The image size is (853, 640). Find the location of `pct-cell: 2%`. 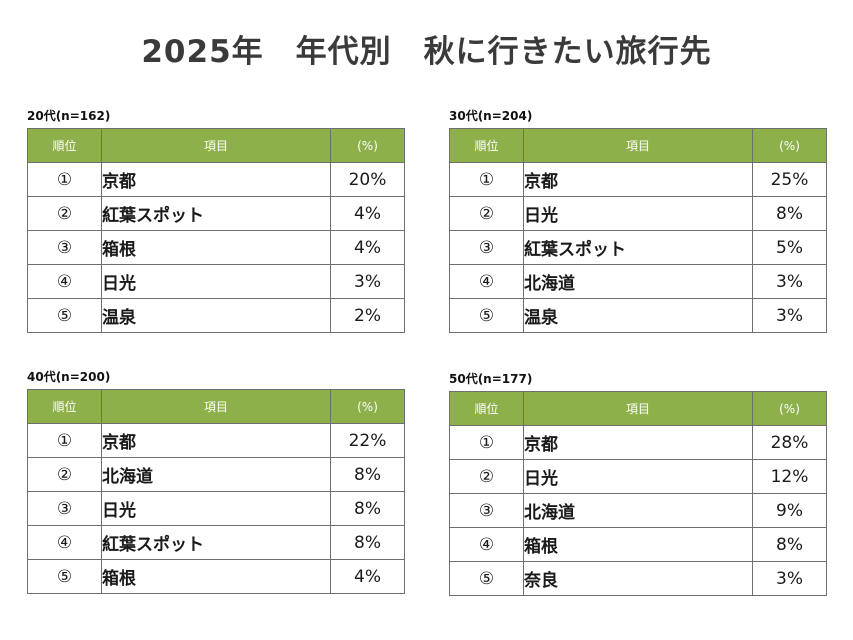

pct-cell: 2% is located at coordinates (367, 315).